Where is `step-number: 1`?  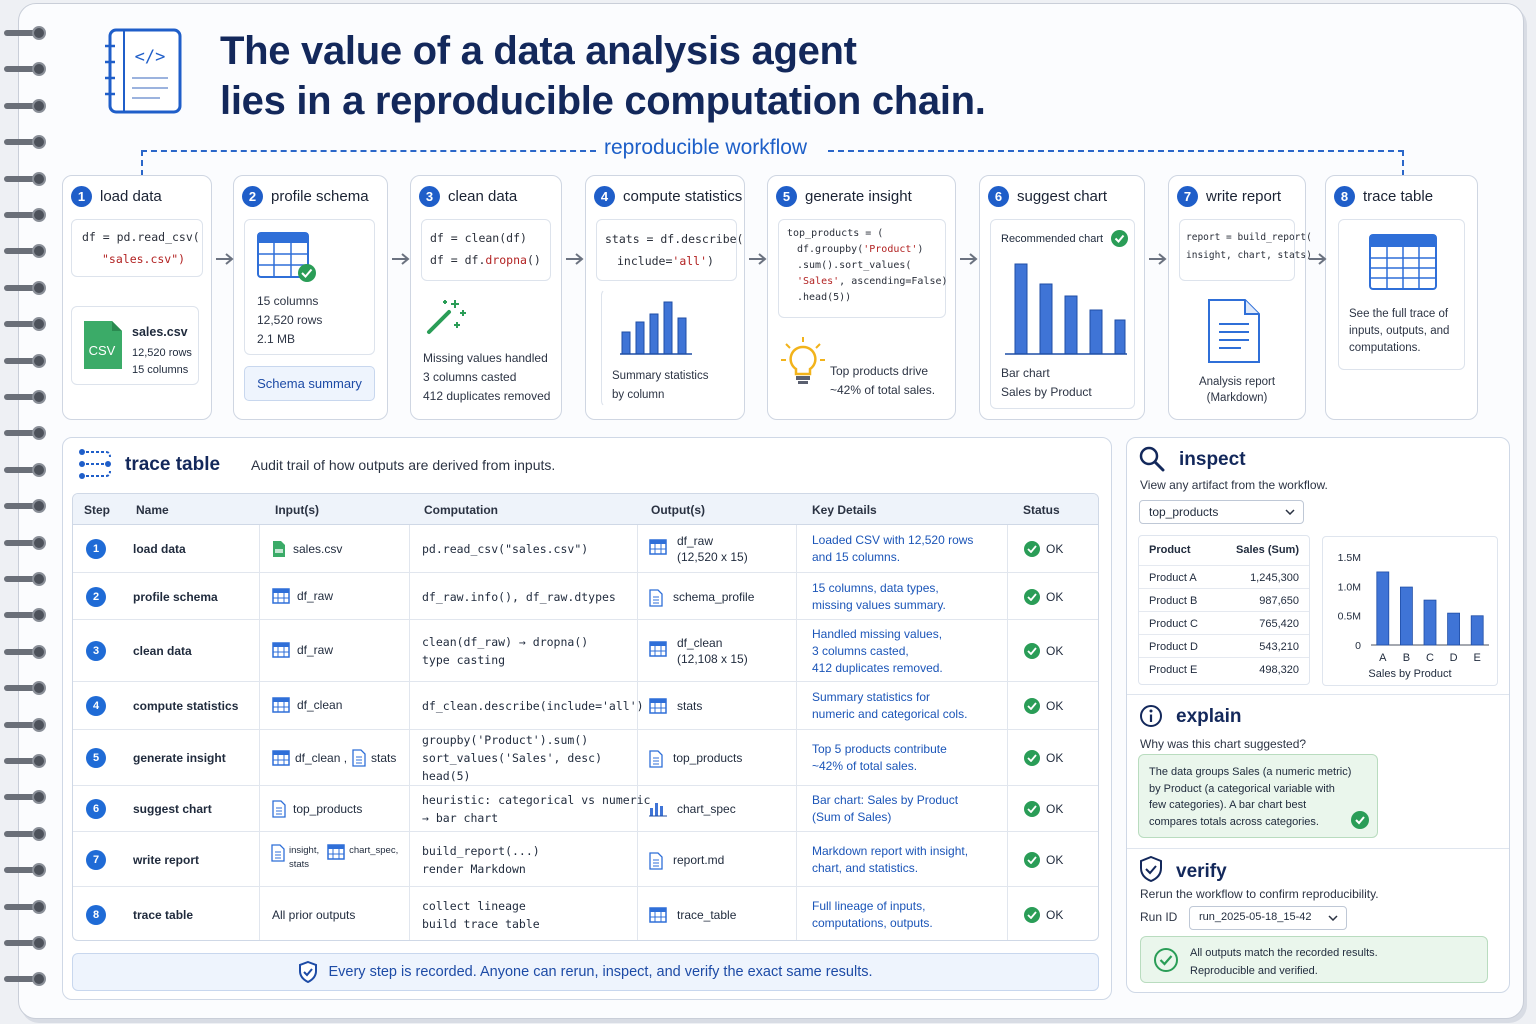
step-number: 1 is located at coordinates (81, 196).